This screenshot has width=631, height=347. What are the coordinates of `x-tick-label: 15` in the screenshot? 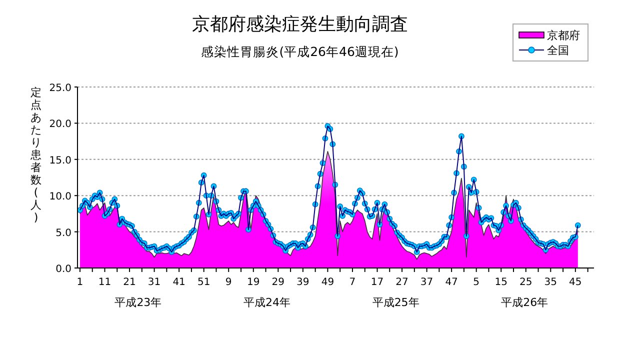 It's located at (501, 282).